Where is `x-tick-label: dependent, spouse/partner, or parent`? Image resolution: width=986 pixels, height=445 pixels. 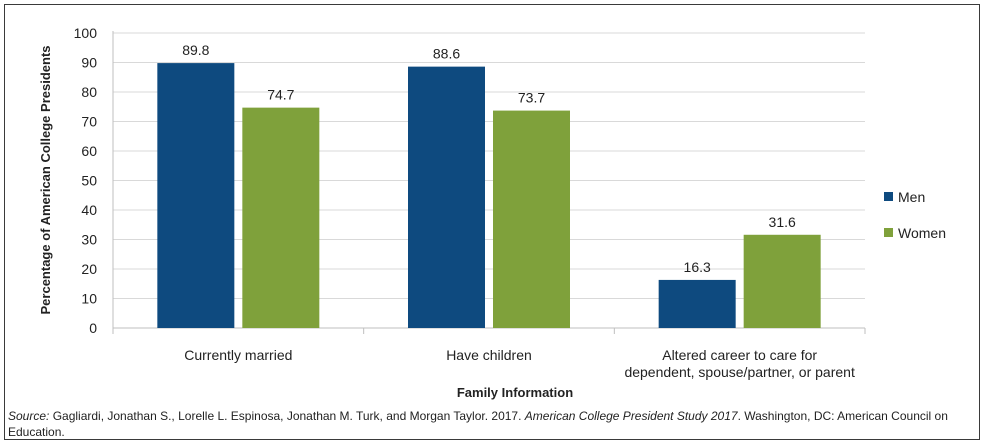
x-tick-label: dependent, spouse/partner, or parent is located at coordinates (739, 372).